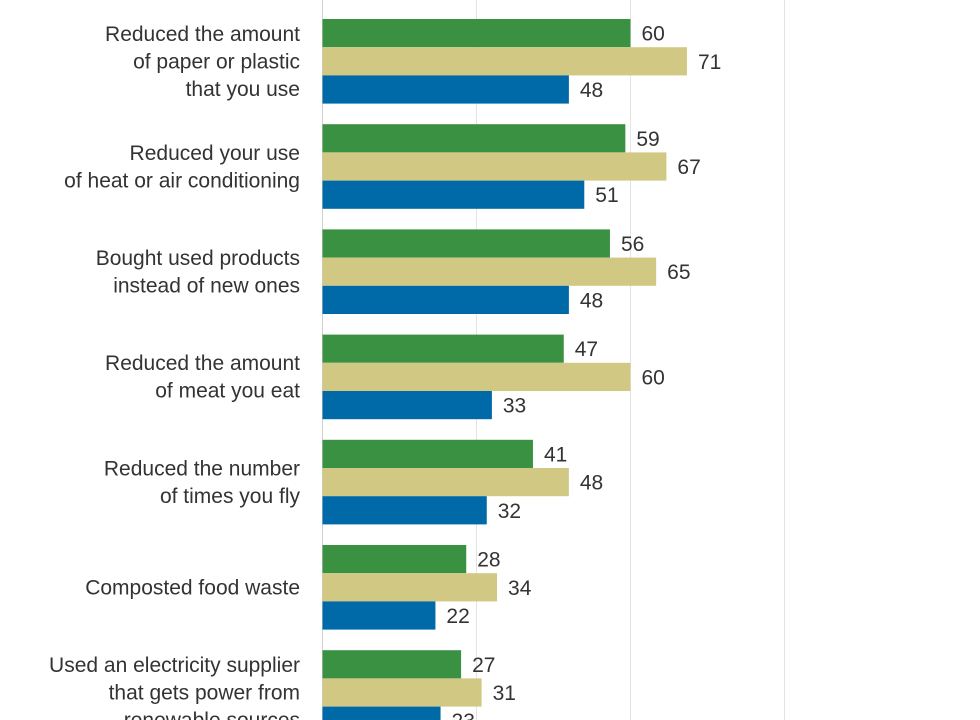  I want to click on data-label: 27, so click(483, 665).